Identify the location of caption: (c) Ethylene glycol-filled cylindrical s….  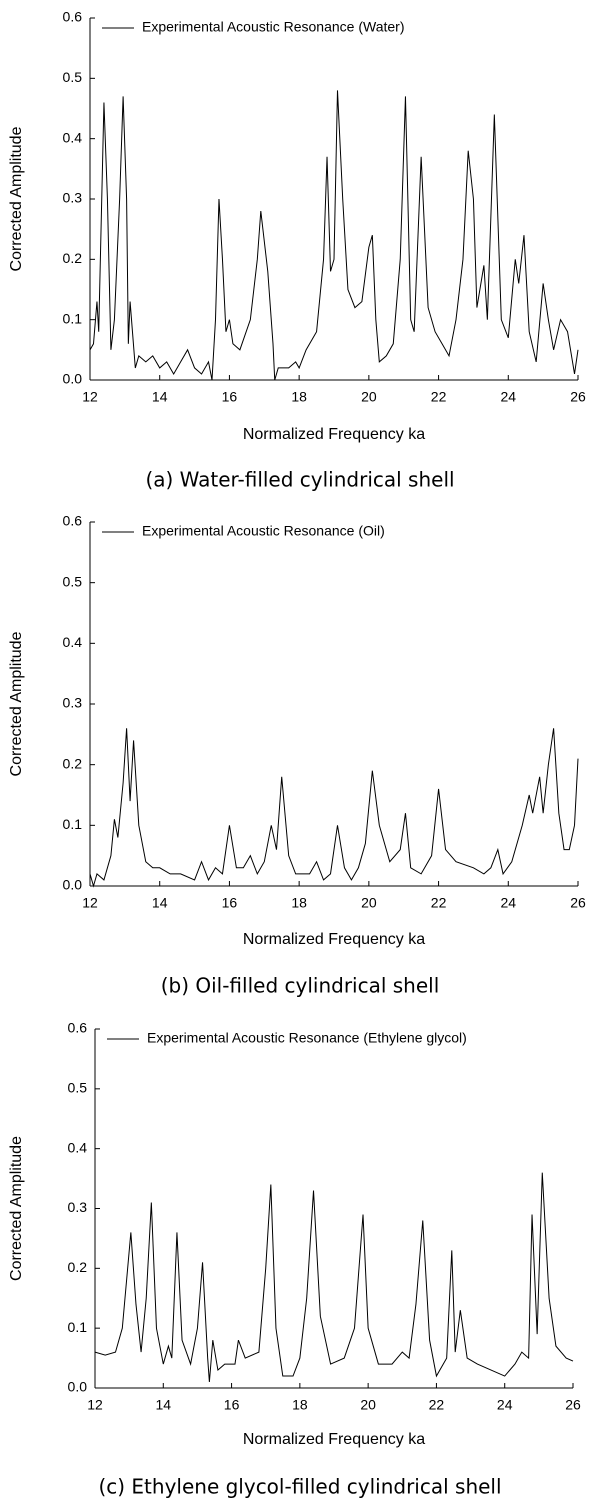
(299, 1487).